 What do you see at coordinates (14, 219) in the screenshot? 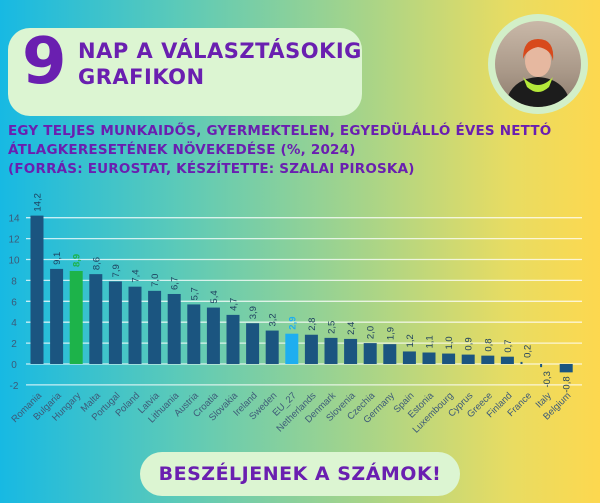
I see `y-tick-label: 14` at bounding box center [14, 219].